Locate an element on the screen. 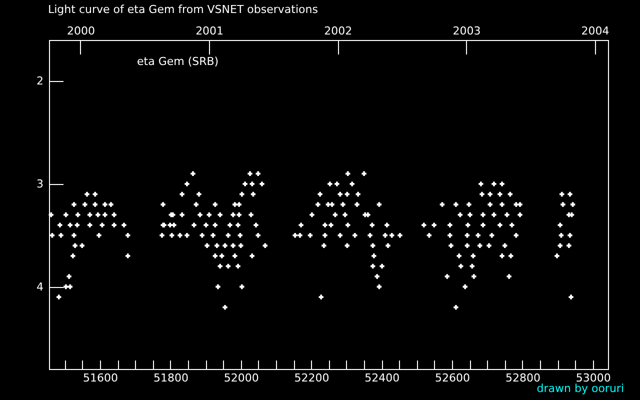 The image size is (640, 400). chart-title: Light curve of eta Gem from VSNET observations is located at coordinates (183, 9).